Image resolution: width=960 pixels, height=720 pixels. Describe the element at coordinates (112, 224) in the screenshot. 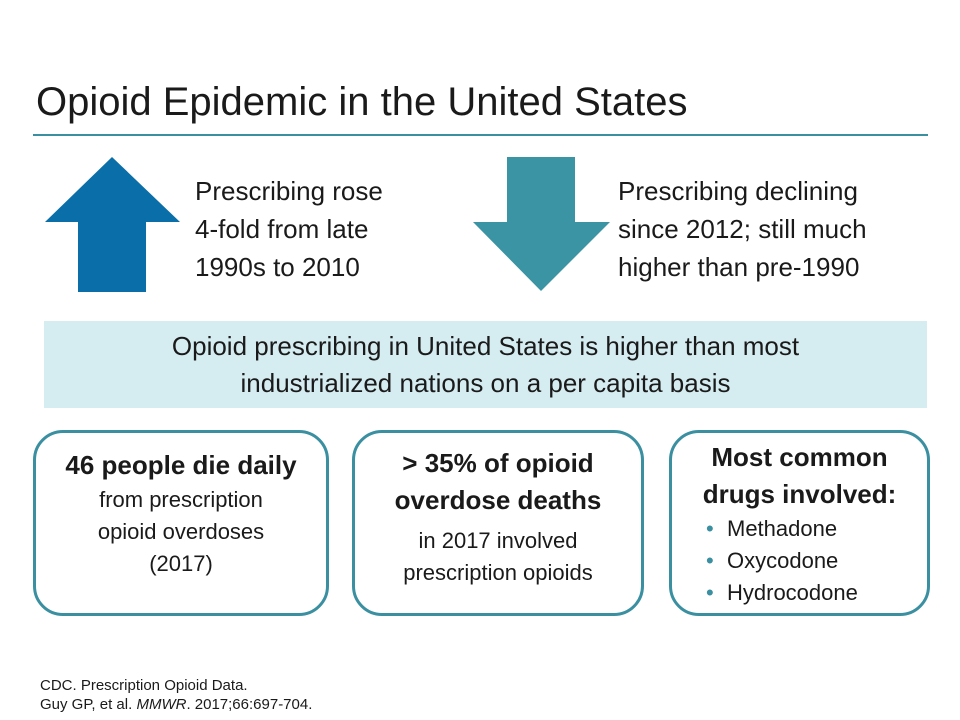

I see `up-arrow` at that location.